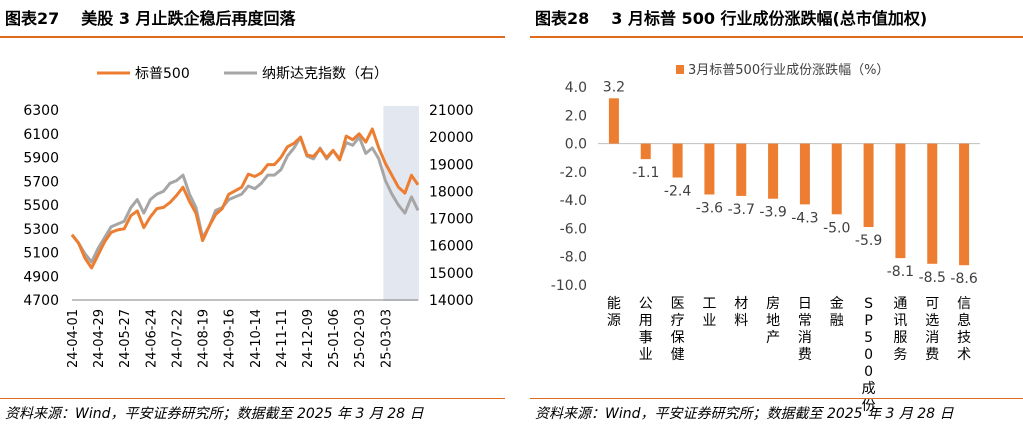 This screenshot has width=1023, height=430. I want to click on right-source-rule, so click(776, 398).